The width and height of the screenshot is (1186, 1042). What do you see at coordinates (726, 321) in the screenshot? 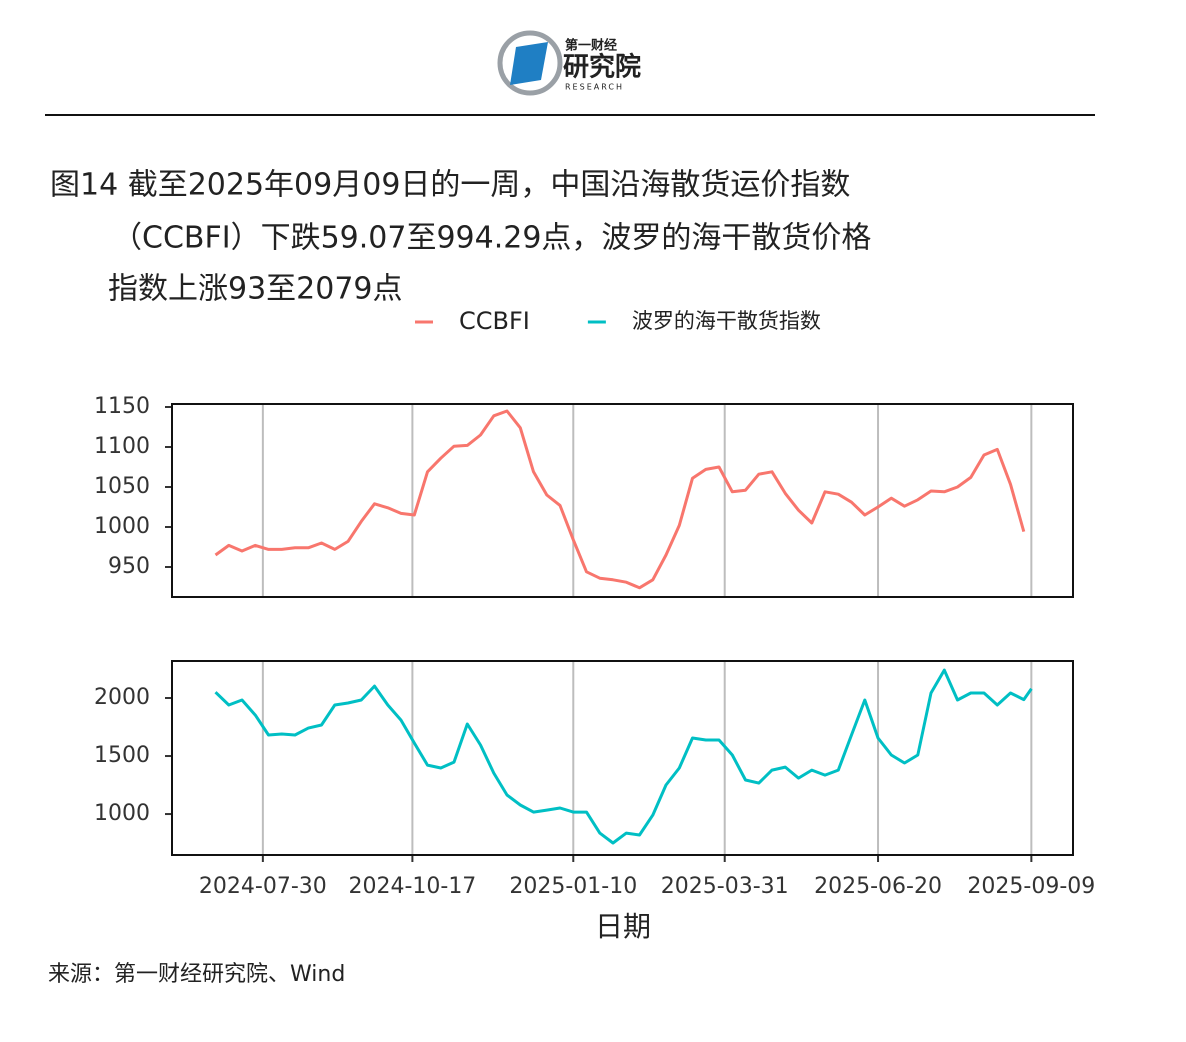
I see `legend-label: 波罗的海干散货指数` at bounding box center [726, 321].